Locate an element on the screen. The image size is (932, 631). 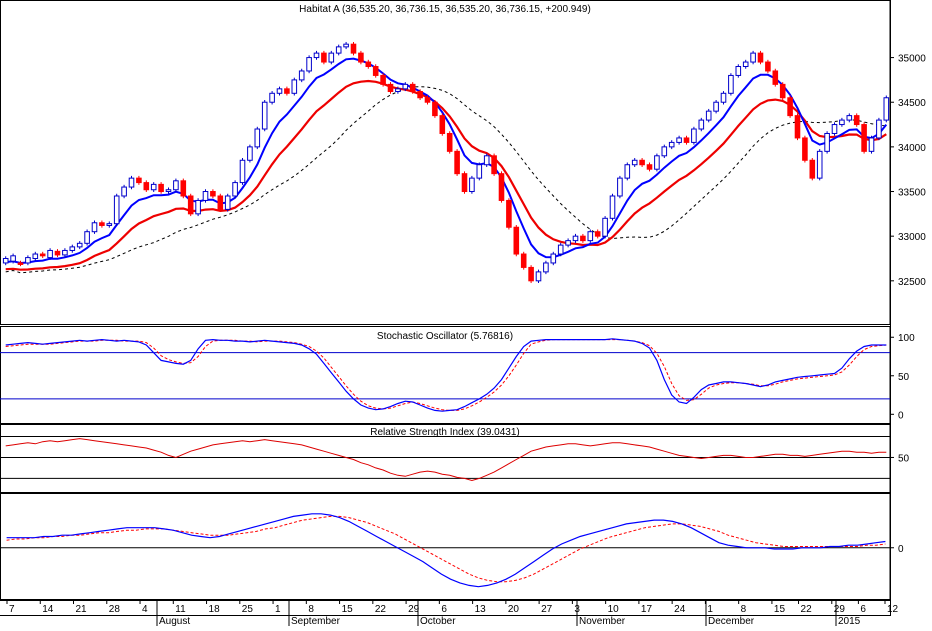
month-label: September is located at coordinates (316, 621).